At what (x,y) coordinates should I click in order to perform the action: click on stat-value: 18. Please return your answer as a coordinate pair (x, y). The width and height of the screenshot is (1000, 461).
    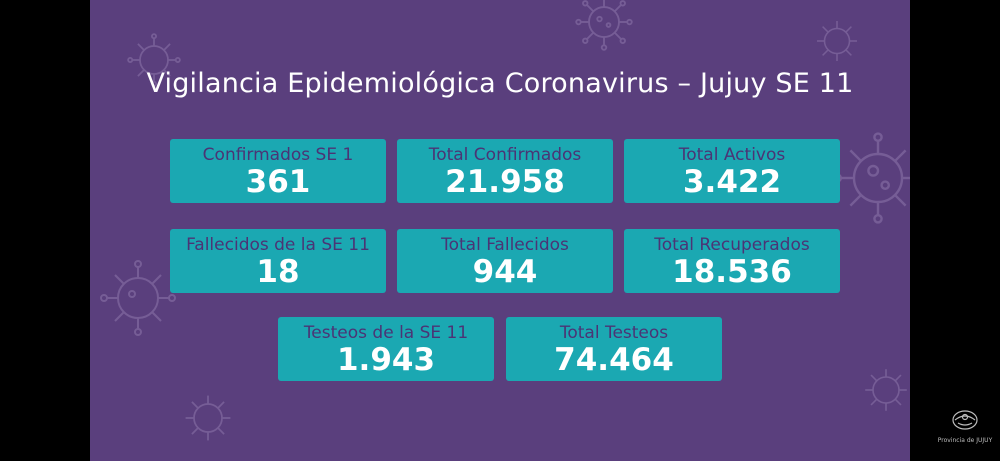
    Looking at the image, I should click on (278, 272).